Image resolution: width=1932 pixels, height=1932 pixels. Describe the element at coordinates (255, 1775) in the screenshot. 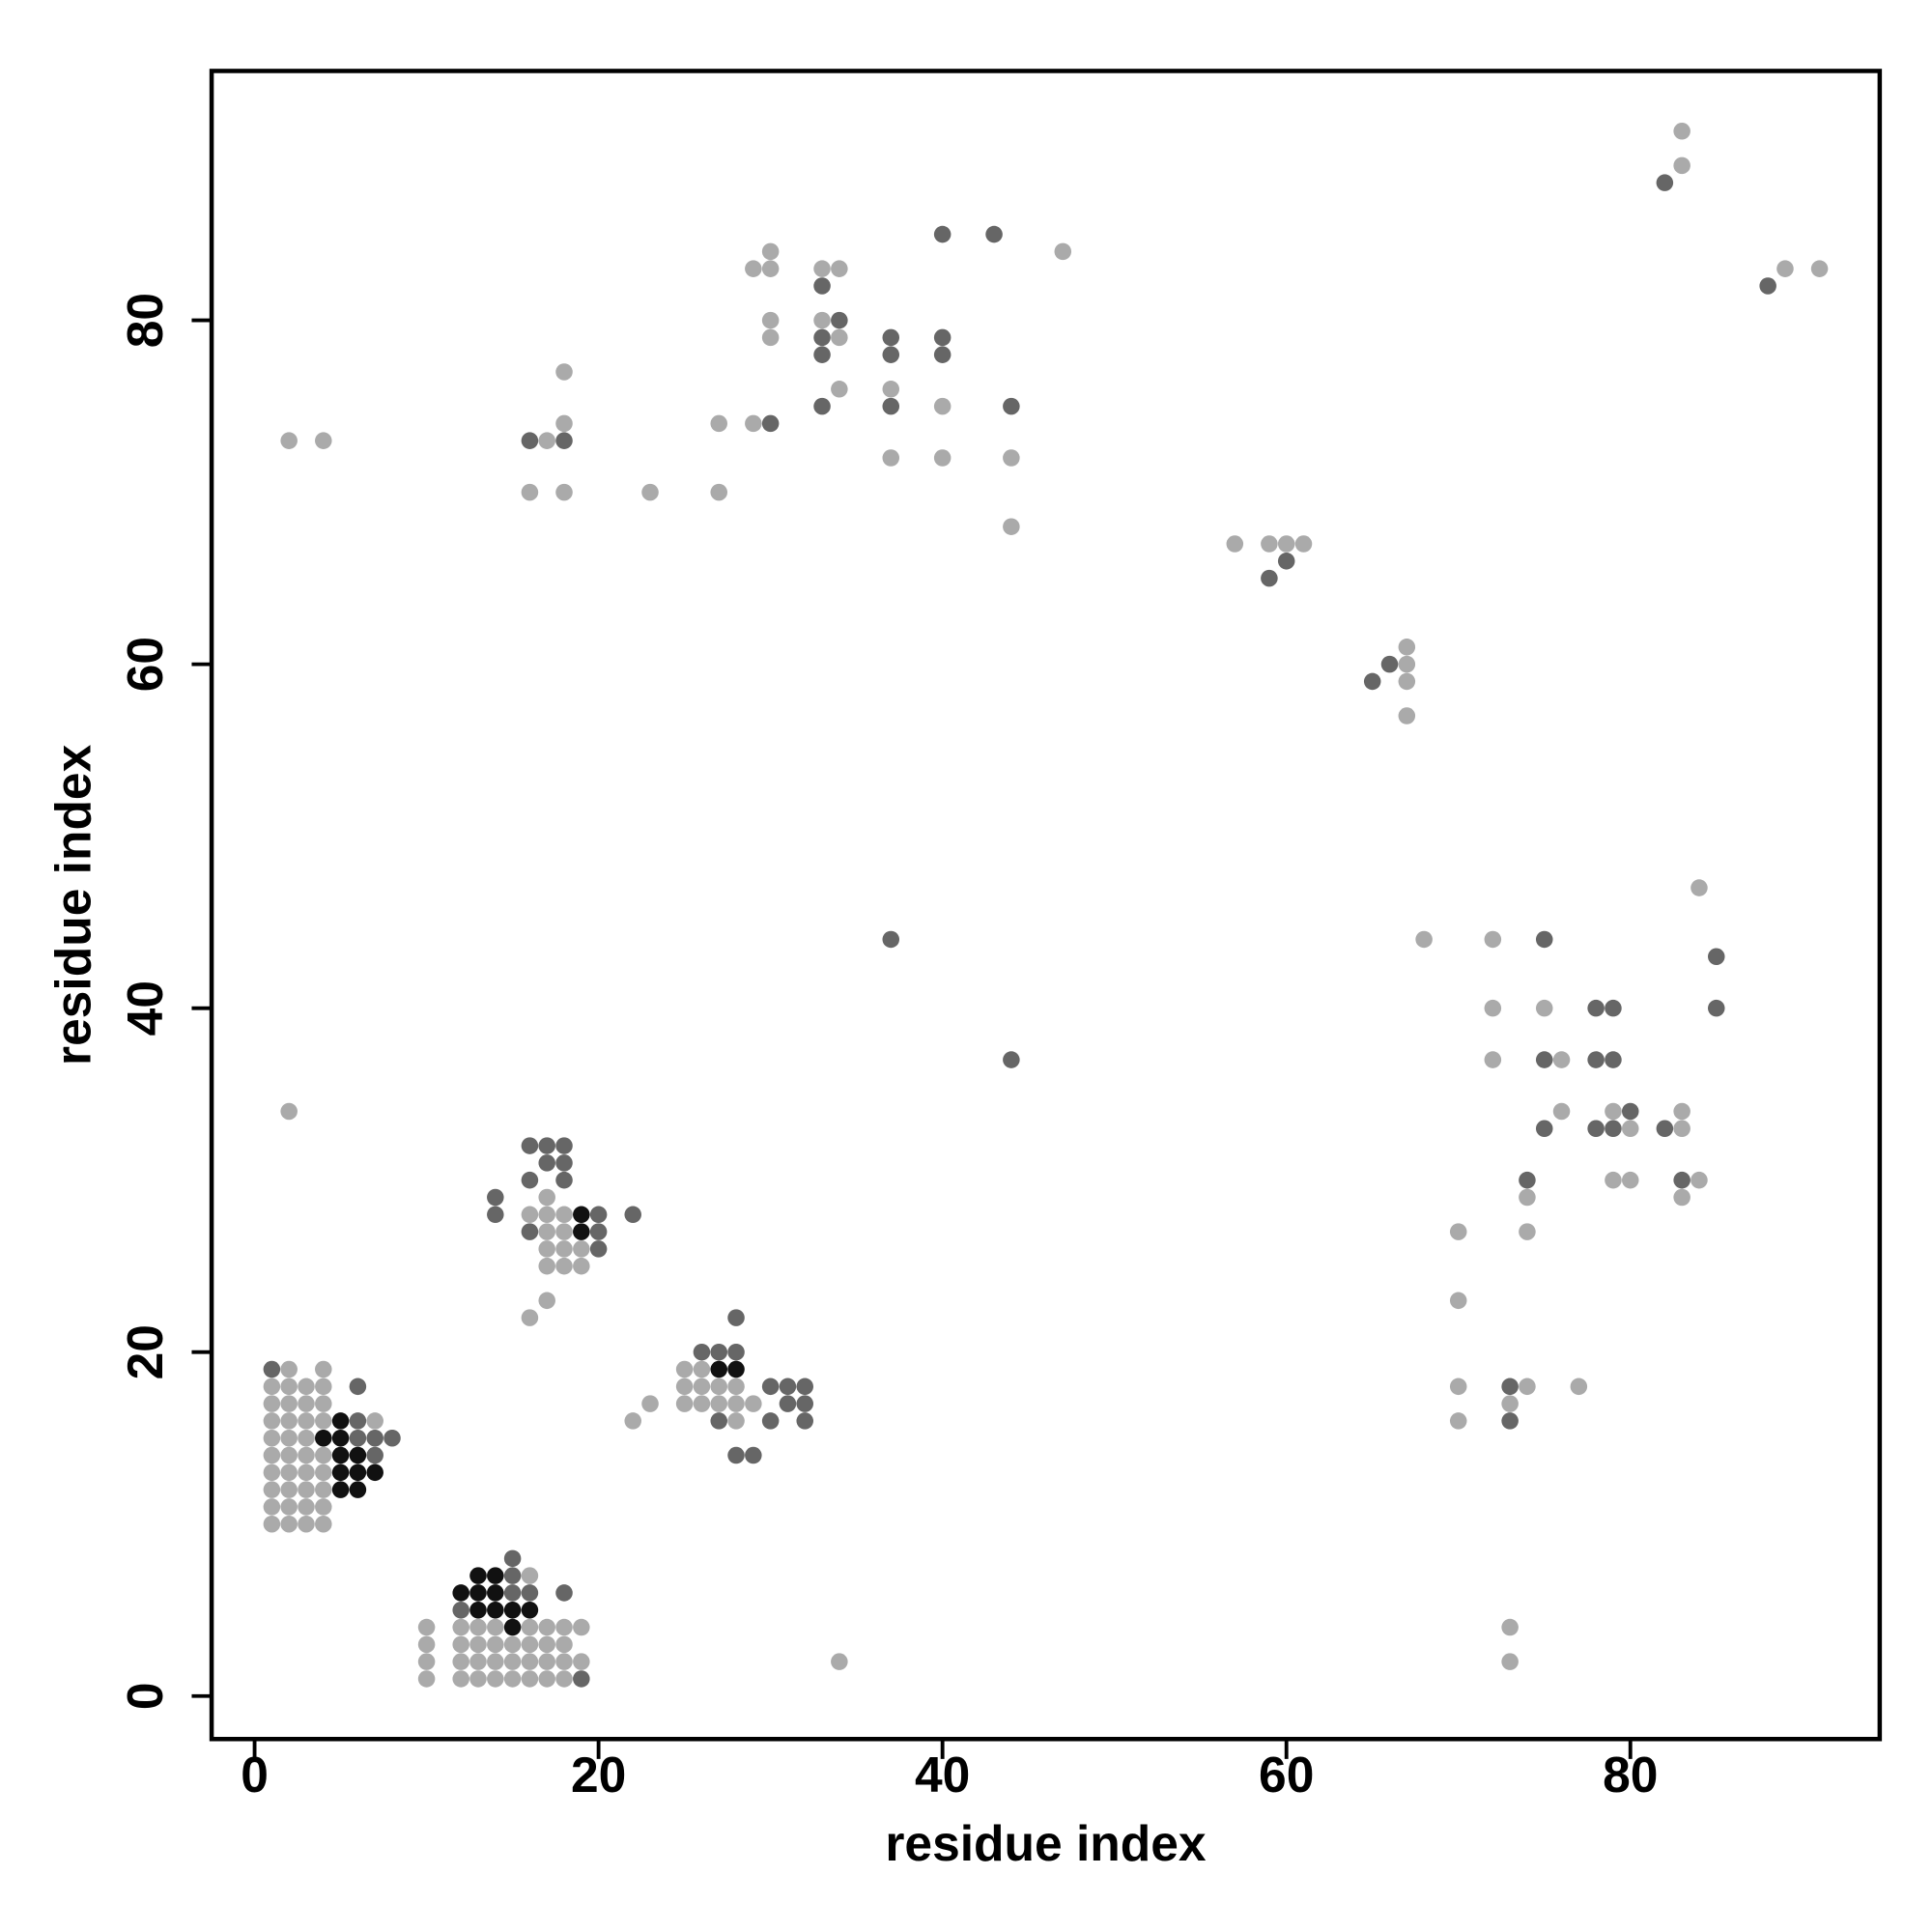

I see `x-tick-label: 0` at that location.